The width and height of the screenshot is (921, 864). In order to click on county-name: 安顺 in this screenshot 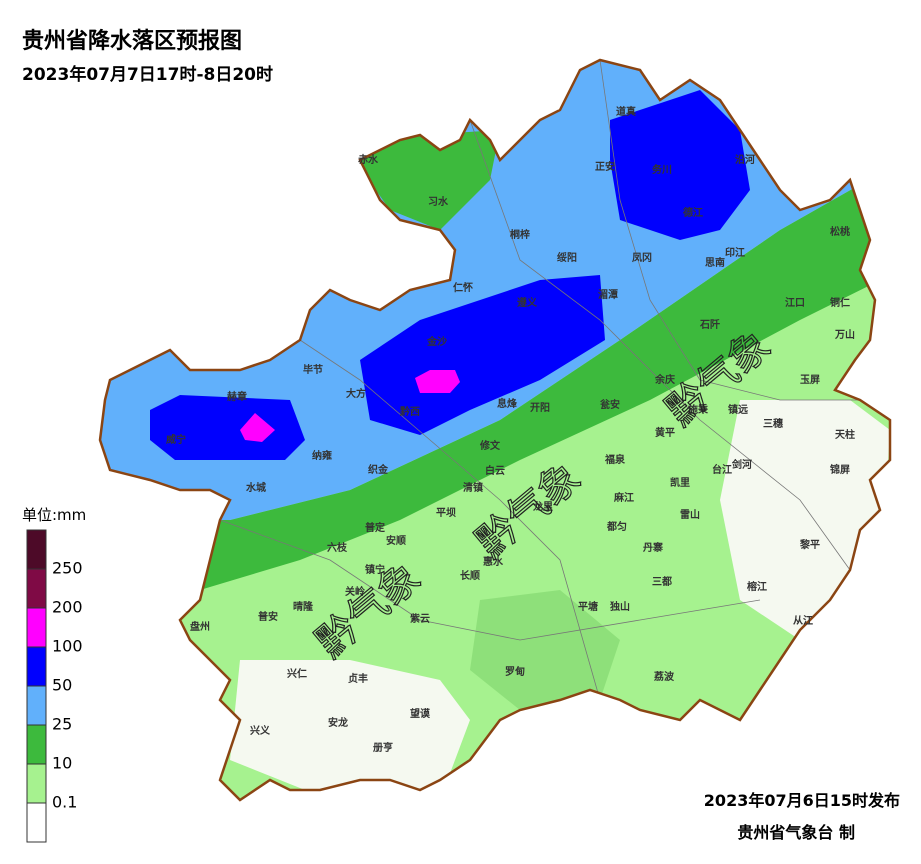, I will do `click(396, 540)`.